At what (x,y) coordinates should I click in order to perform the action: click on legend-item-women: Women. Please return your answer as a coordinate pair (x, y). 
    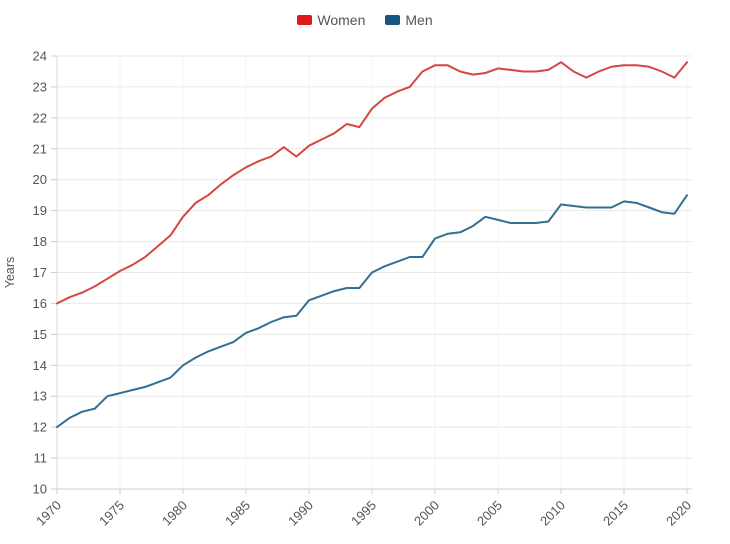
    Looking at the image, I should click on (331, 20).